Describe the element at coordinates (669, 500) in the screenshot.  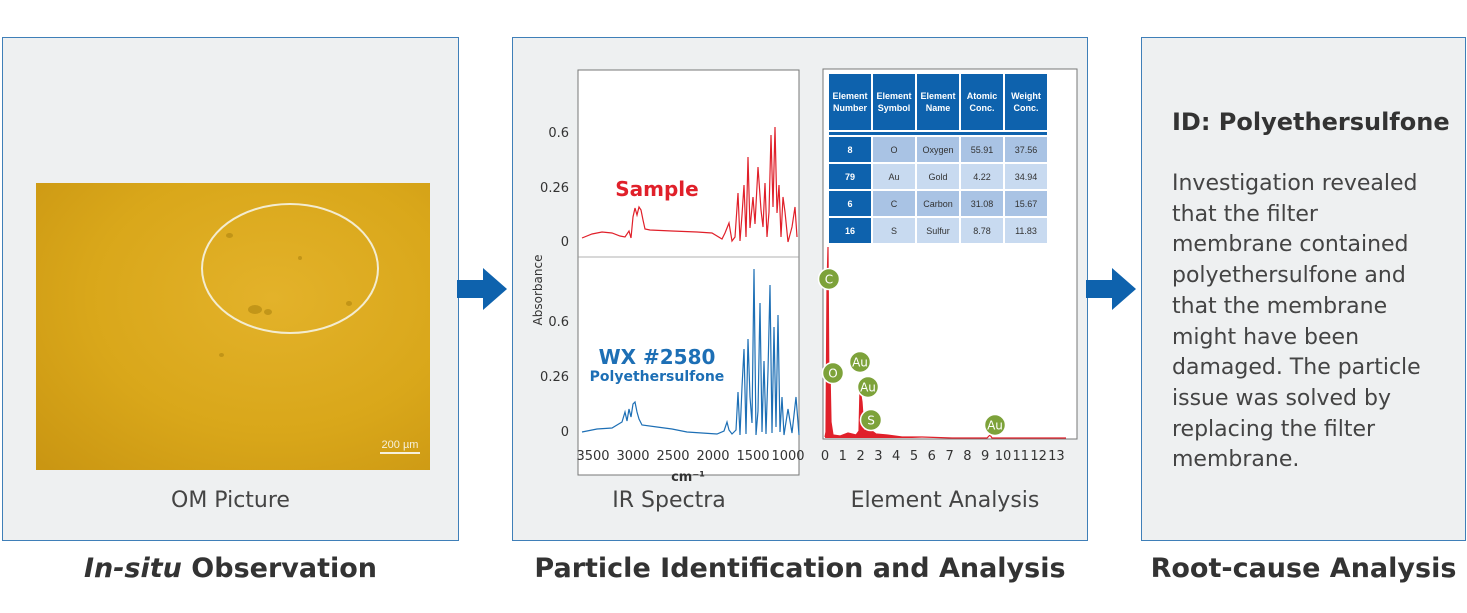
I see `ir-caption: IR Spectra` at that location.